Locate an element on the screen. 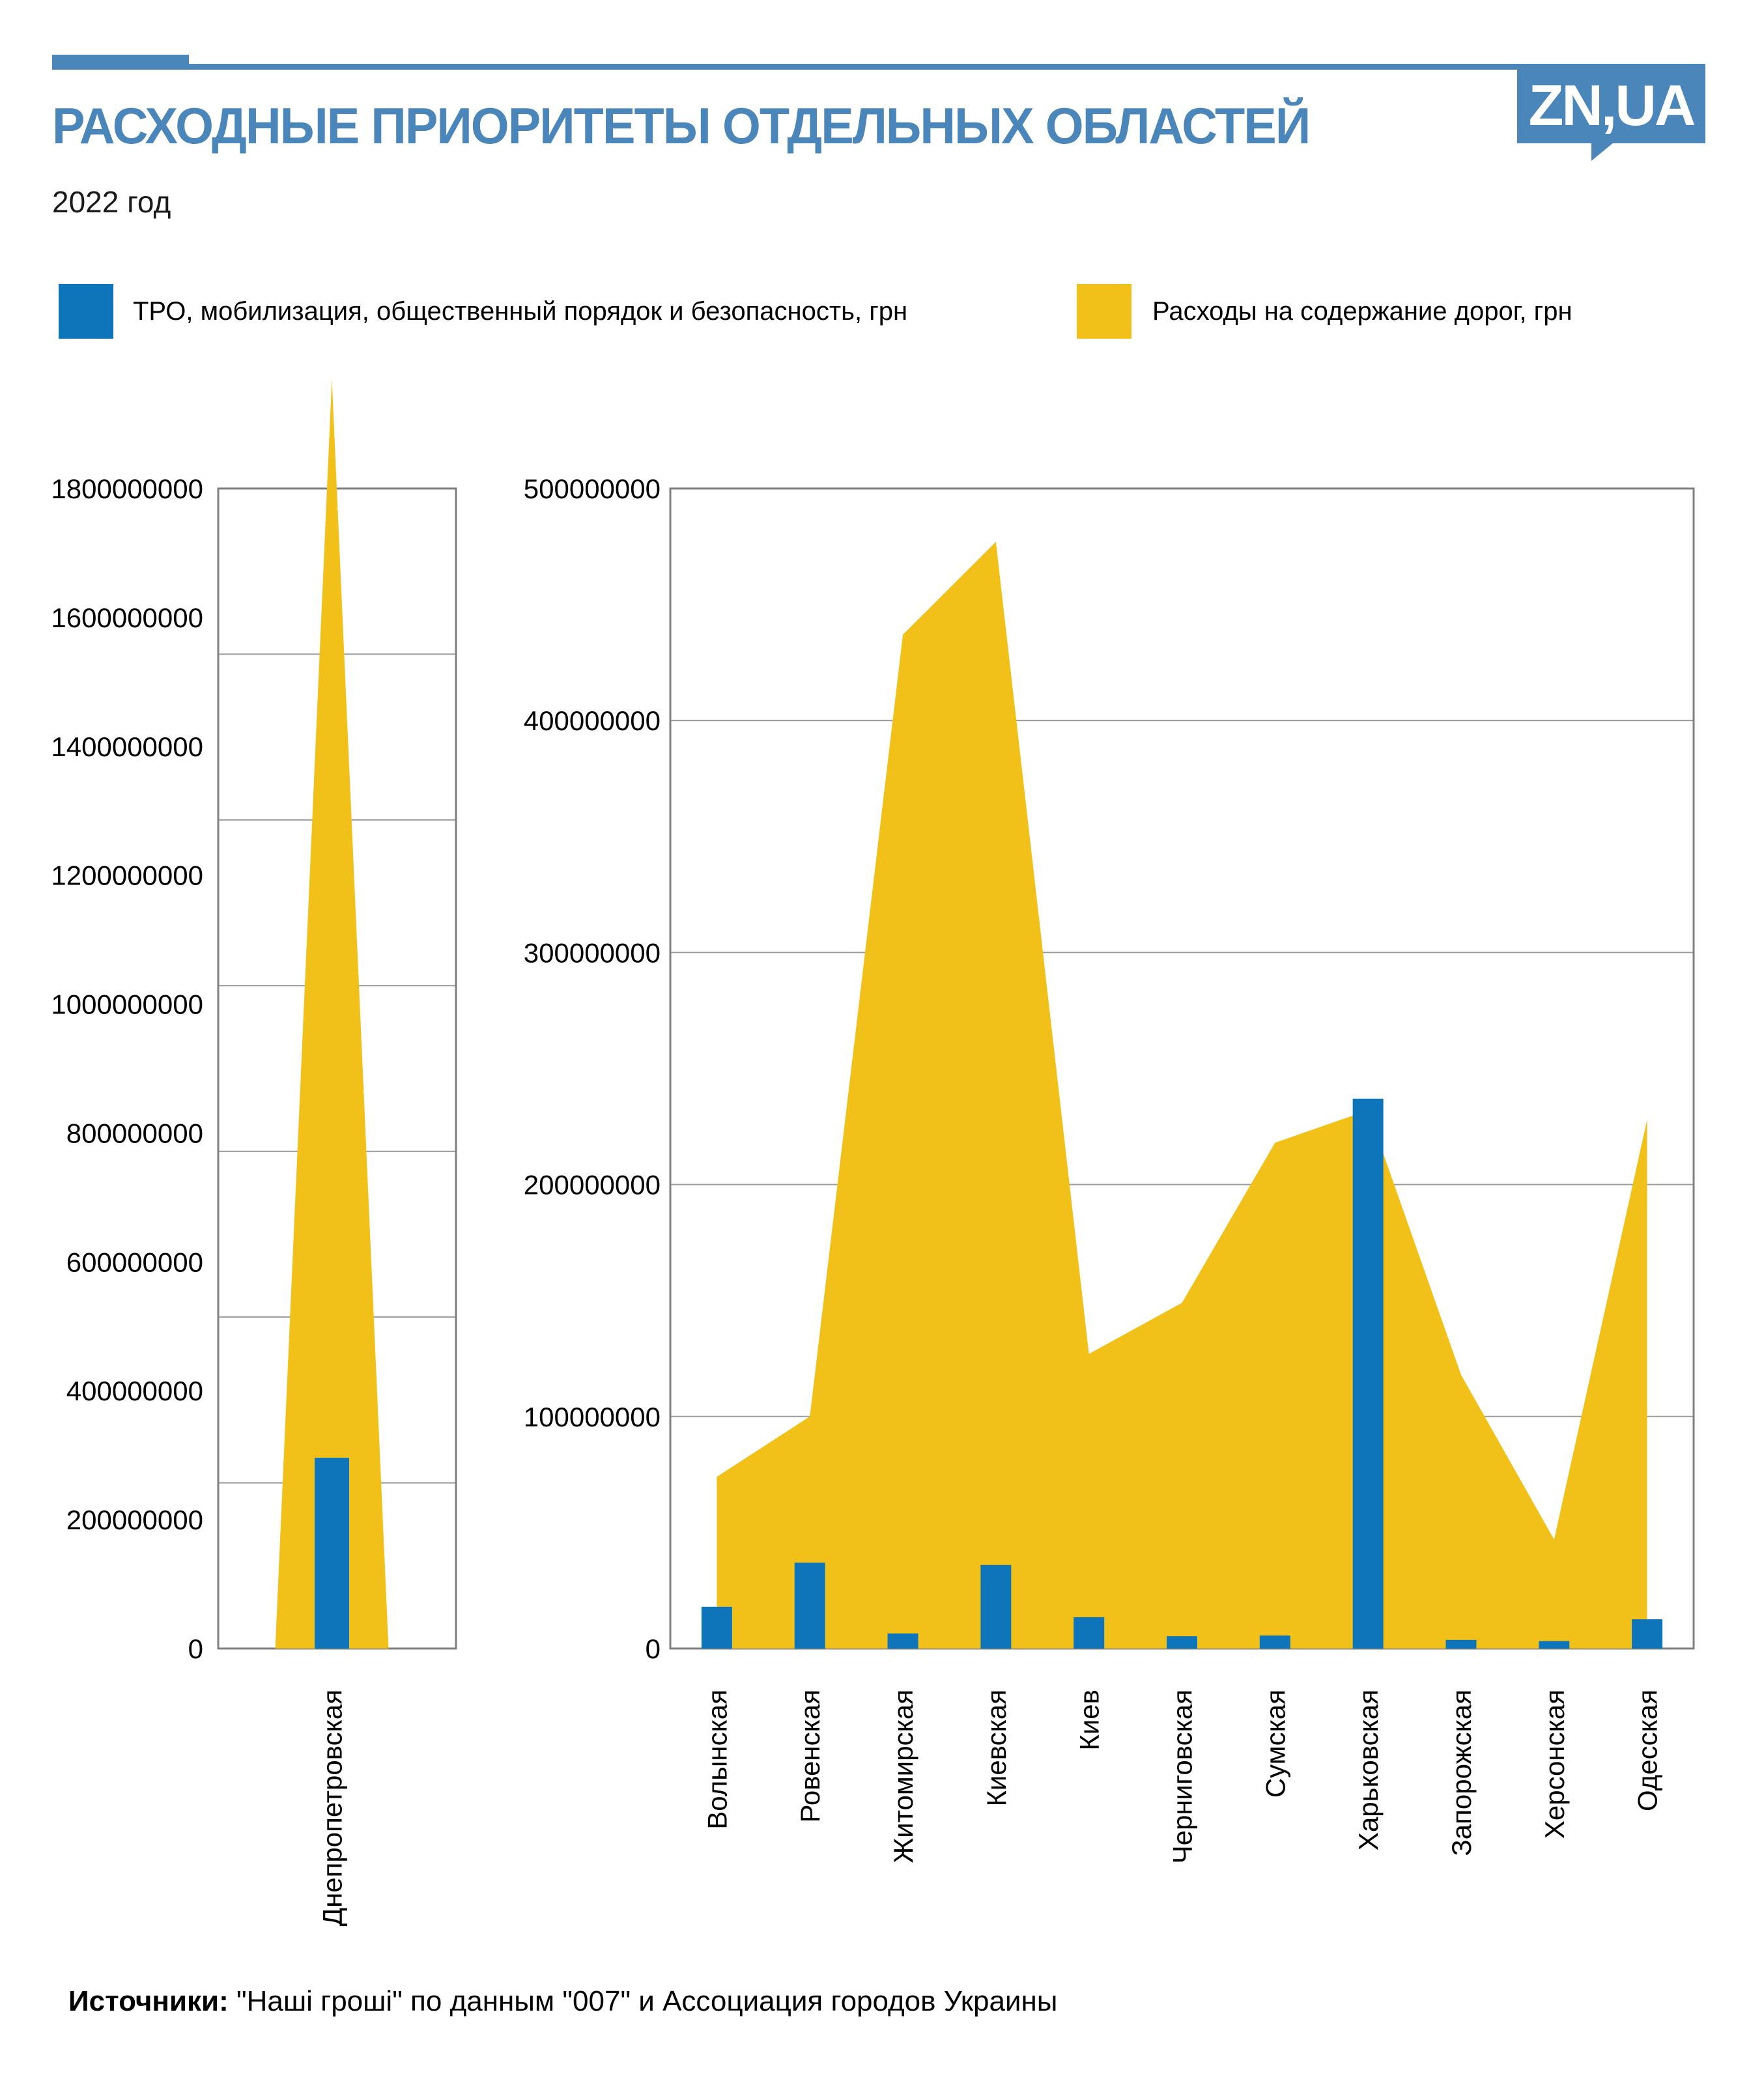  category-label: Запорожская is located at coordinates (1461, 1773).